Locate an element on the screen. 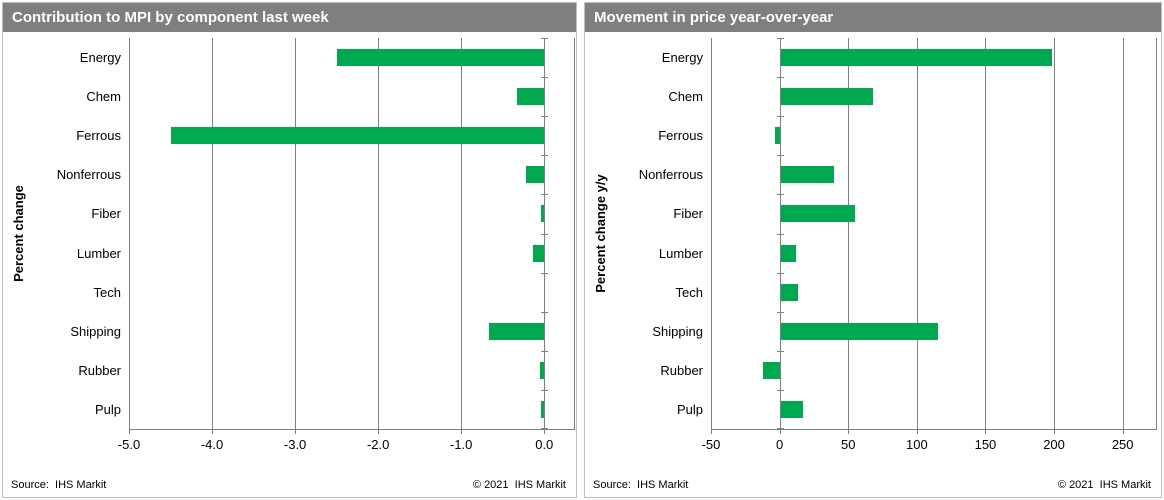 The image size is (1164, 500). x-tick-label: 250 is located at coordinates (1122, 444).